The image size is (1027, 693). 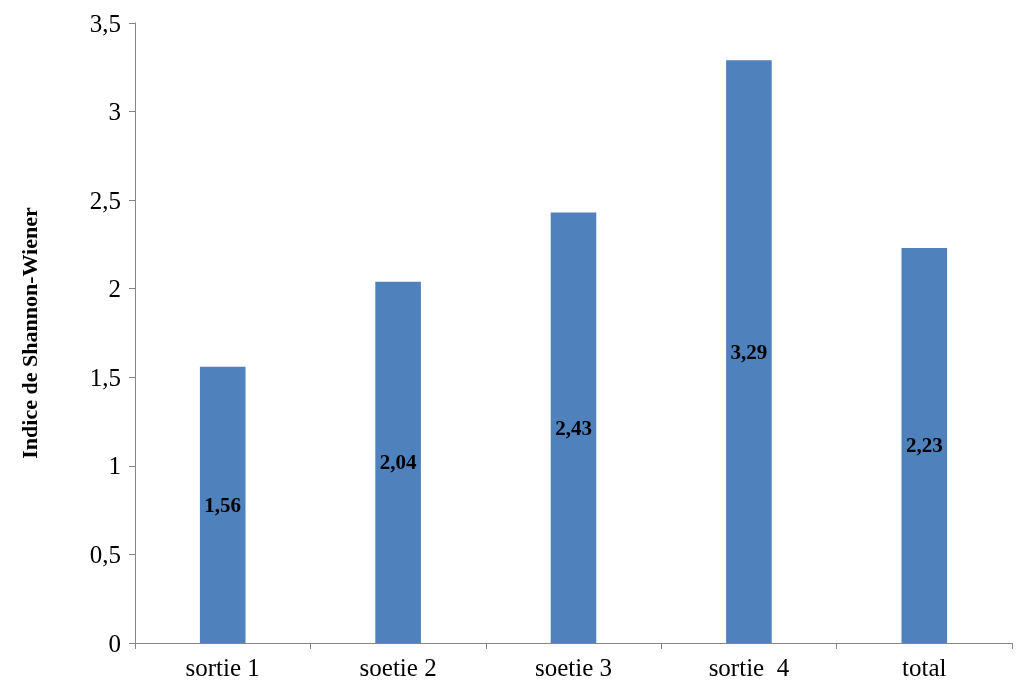 What do you see at coordinates (114, 289) in the screenshot?
I see `y-tick-label: 2` at bounding box center [114, 289].